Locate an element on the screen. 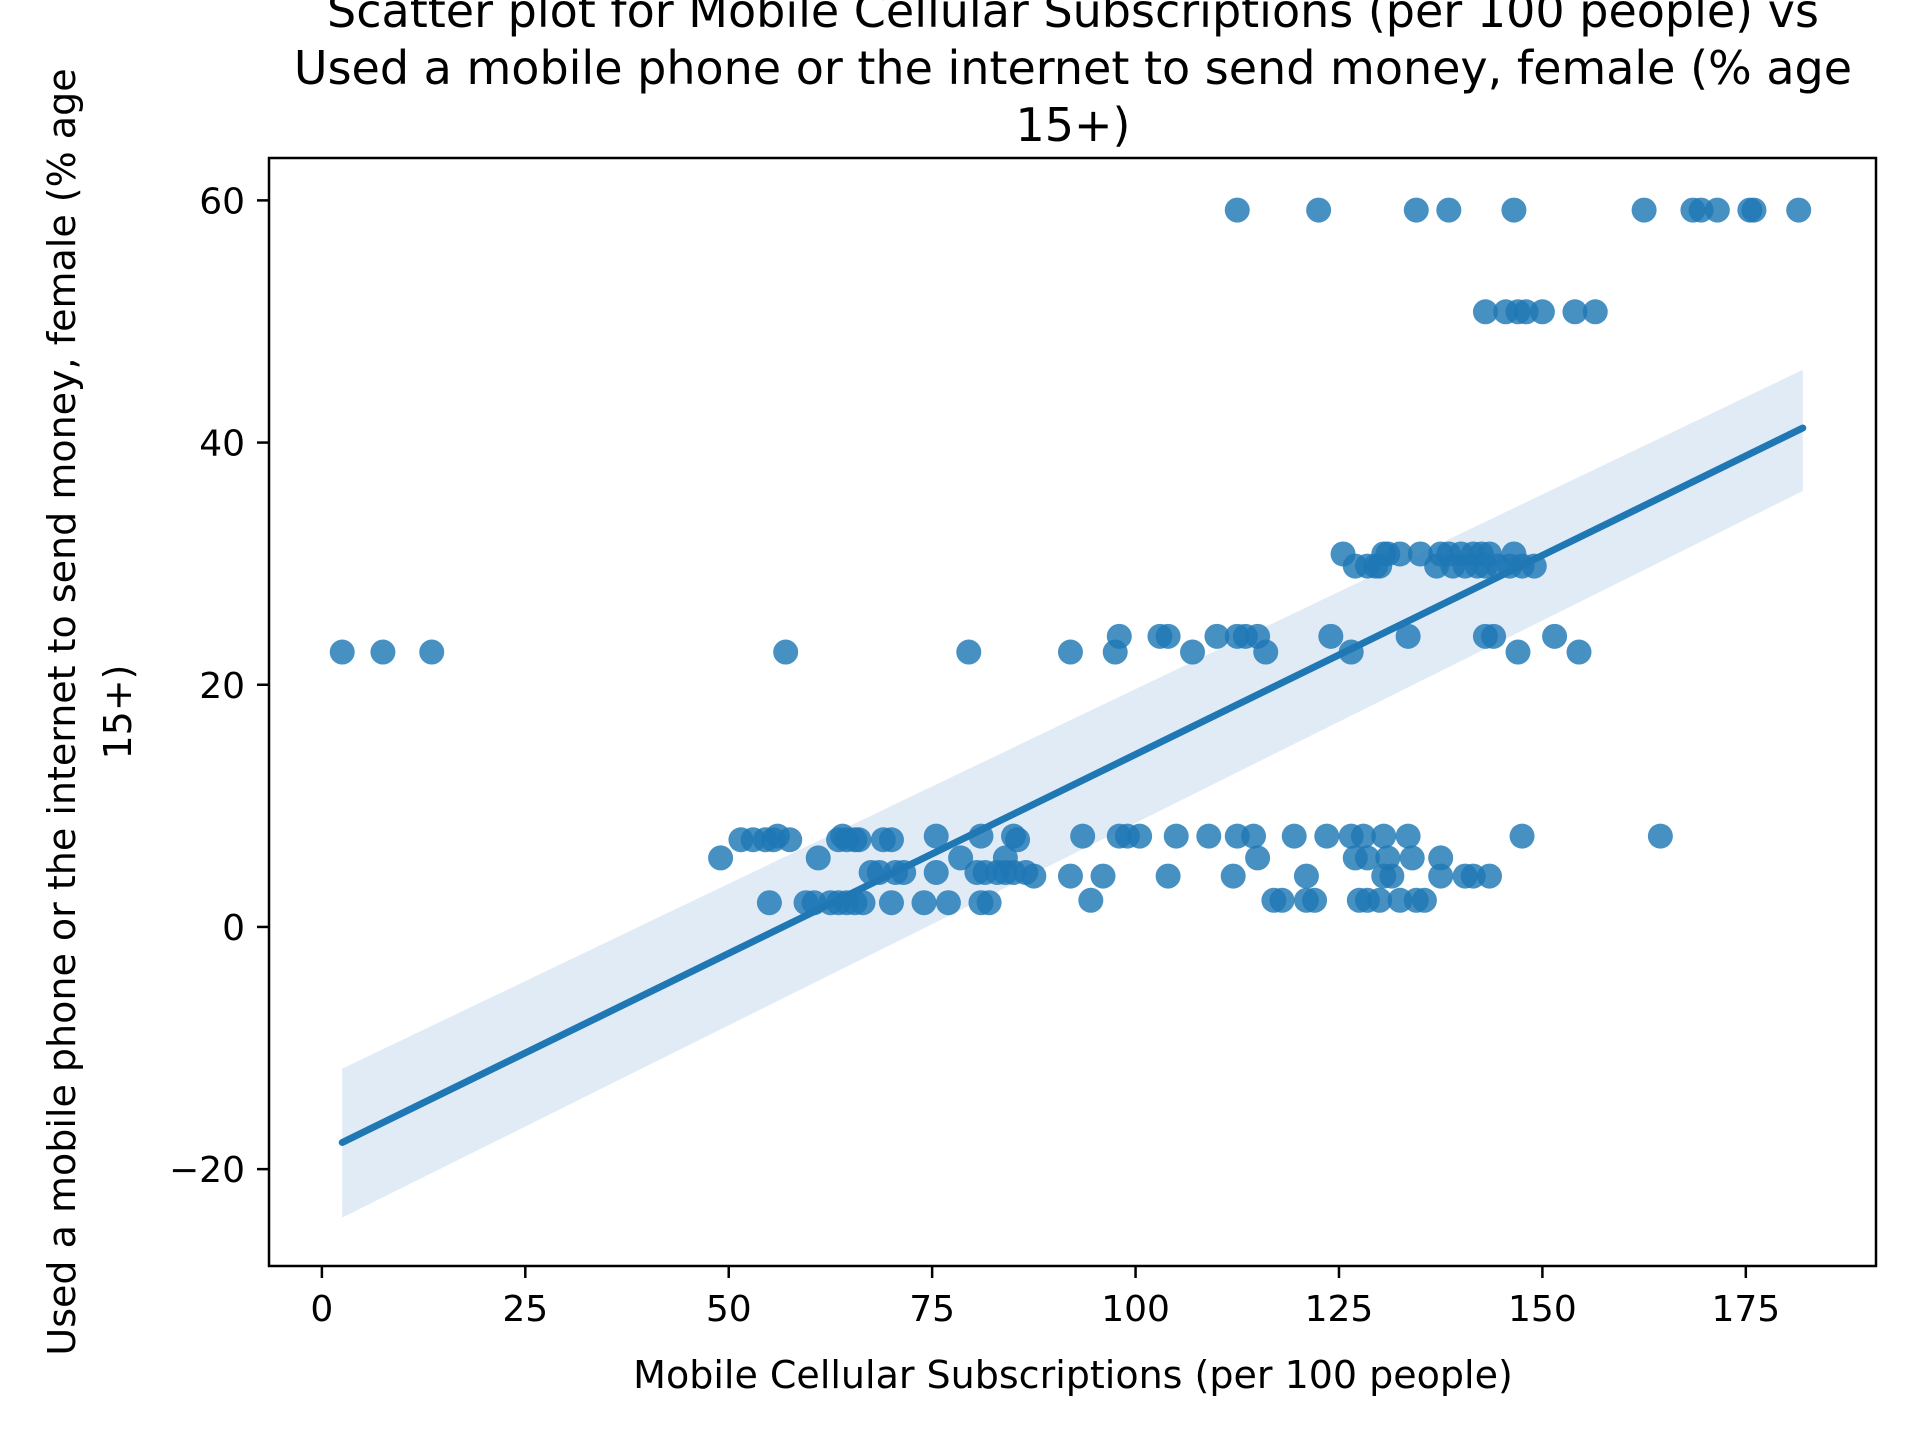 The image size is (1920, 1440). y-tick-label: −20 is located at coordinates (207, 1170).